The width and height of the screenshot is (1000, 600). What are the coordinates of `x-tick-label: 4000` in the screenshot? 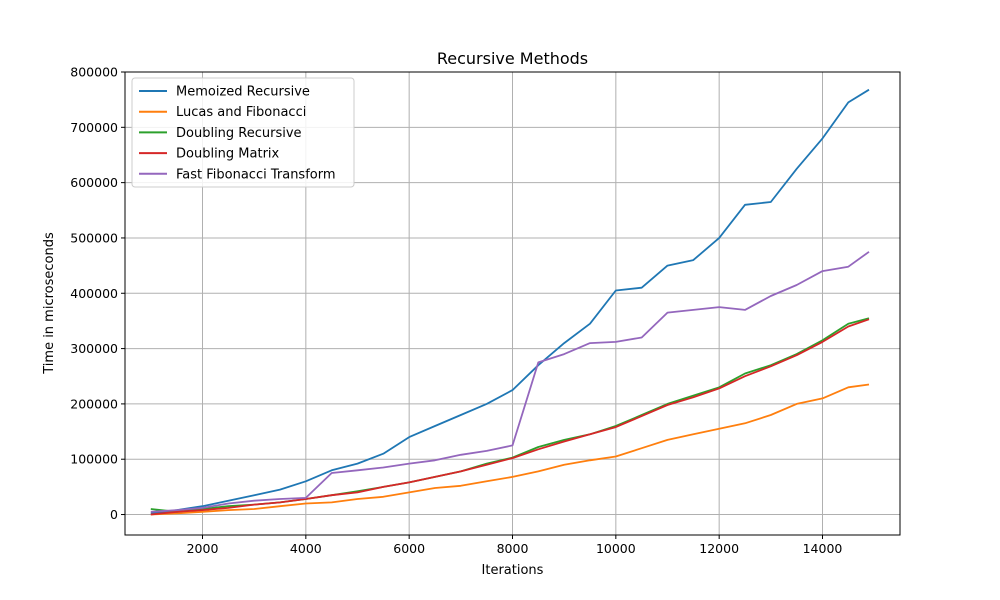 It's located at (306, 548).